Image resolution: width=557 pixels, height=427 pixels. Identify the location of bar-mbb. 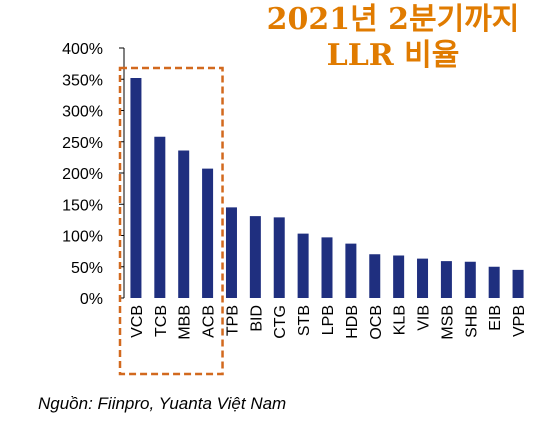
(184, 224).